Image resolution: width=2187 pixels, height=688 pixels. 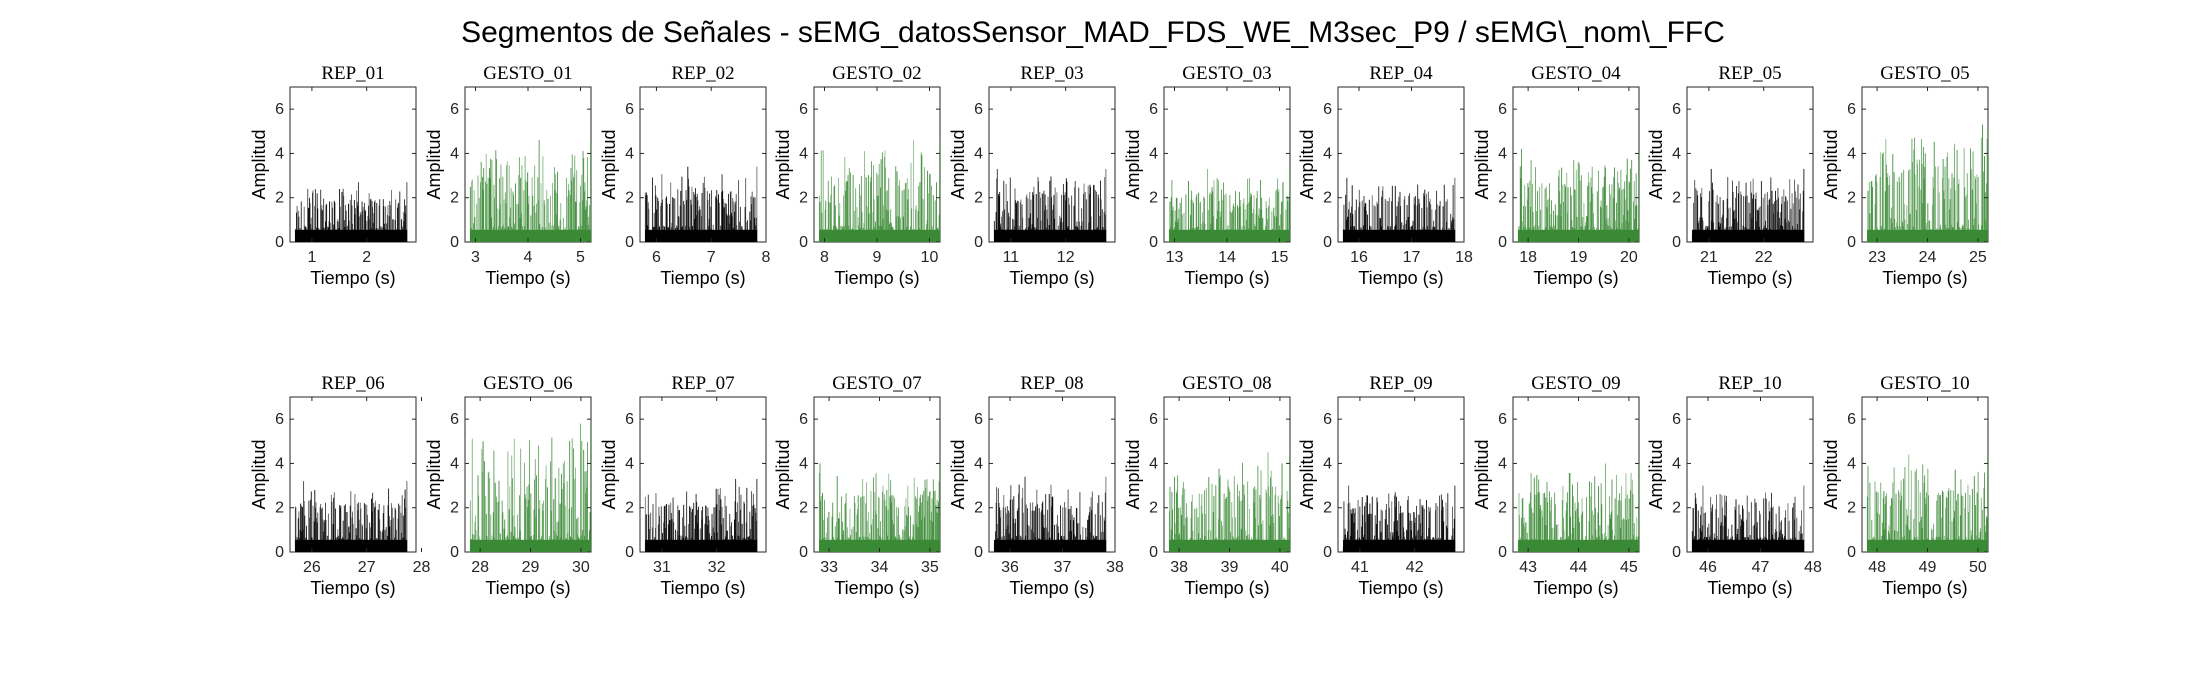 I want to click on subplot-title: GESTO_02, so click(x=876, y=73).